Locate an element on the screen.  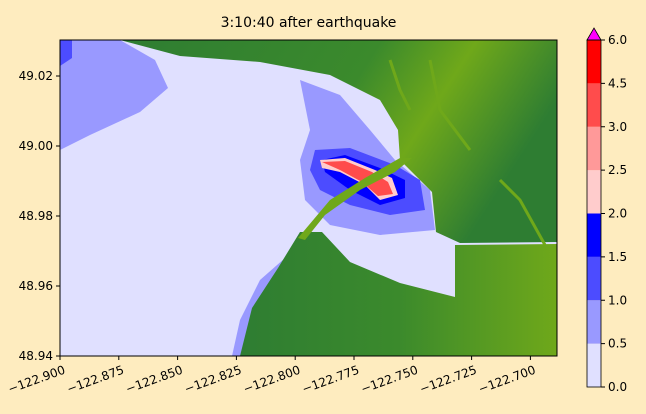
water-high-nw is located at coordinates (66, 53).